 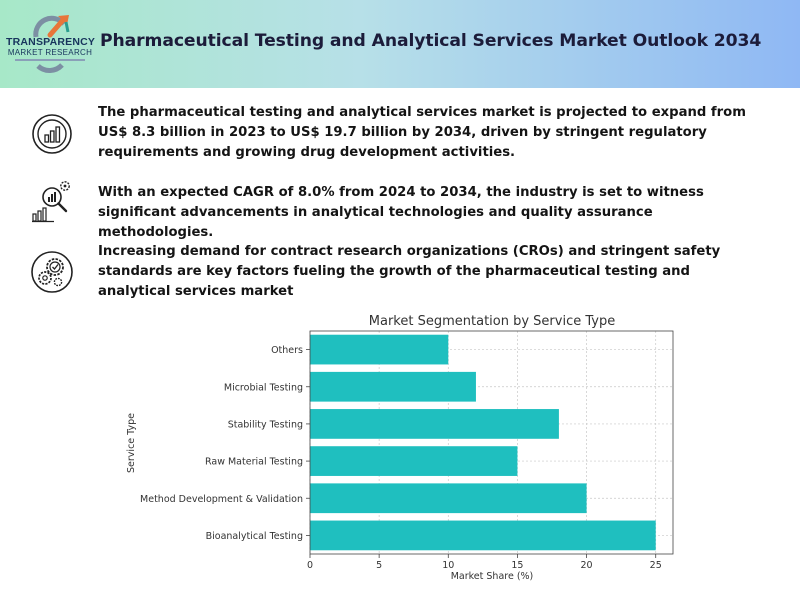 What do you see at coordinates (393, 386) in the screenshot?
I see `bar-microbial-testing` at bounding box center [393, 386].